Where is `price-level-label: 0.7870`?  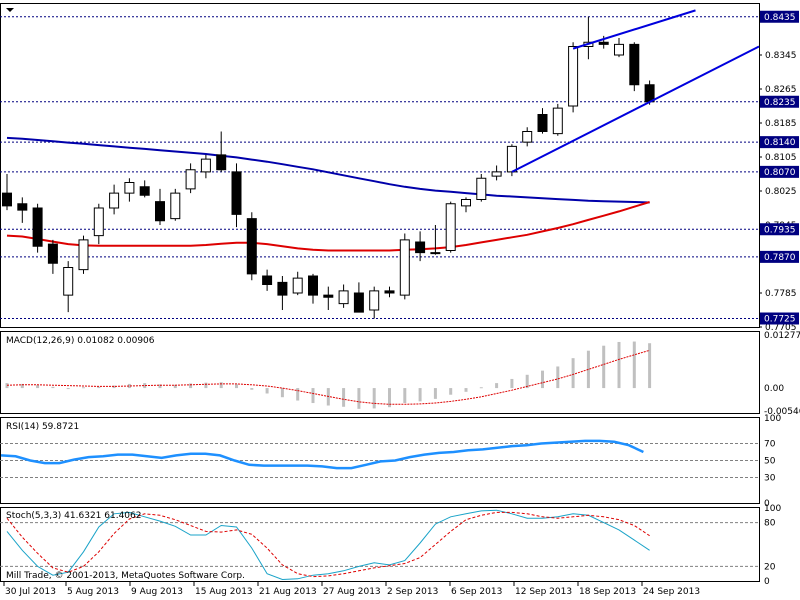
price-level-label: 0.7870 is located at coordinates (780, 258).